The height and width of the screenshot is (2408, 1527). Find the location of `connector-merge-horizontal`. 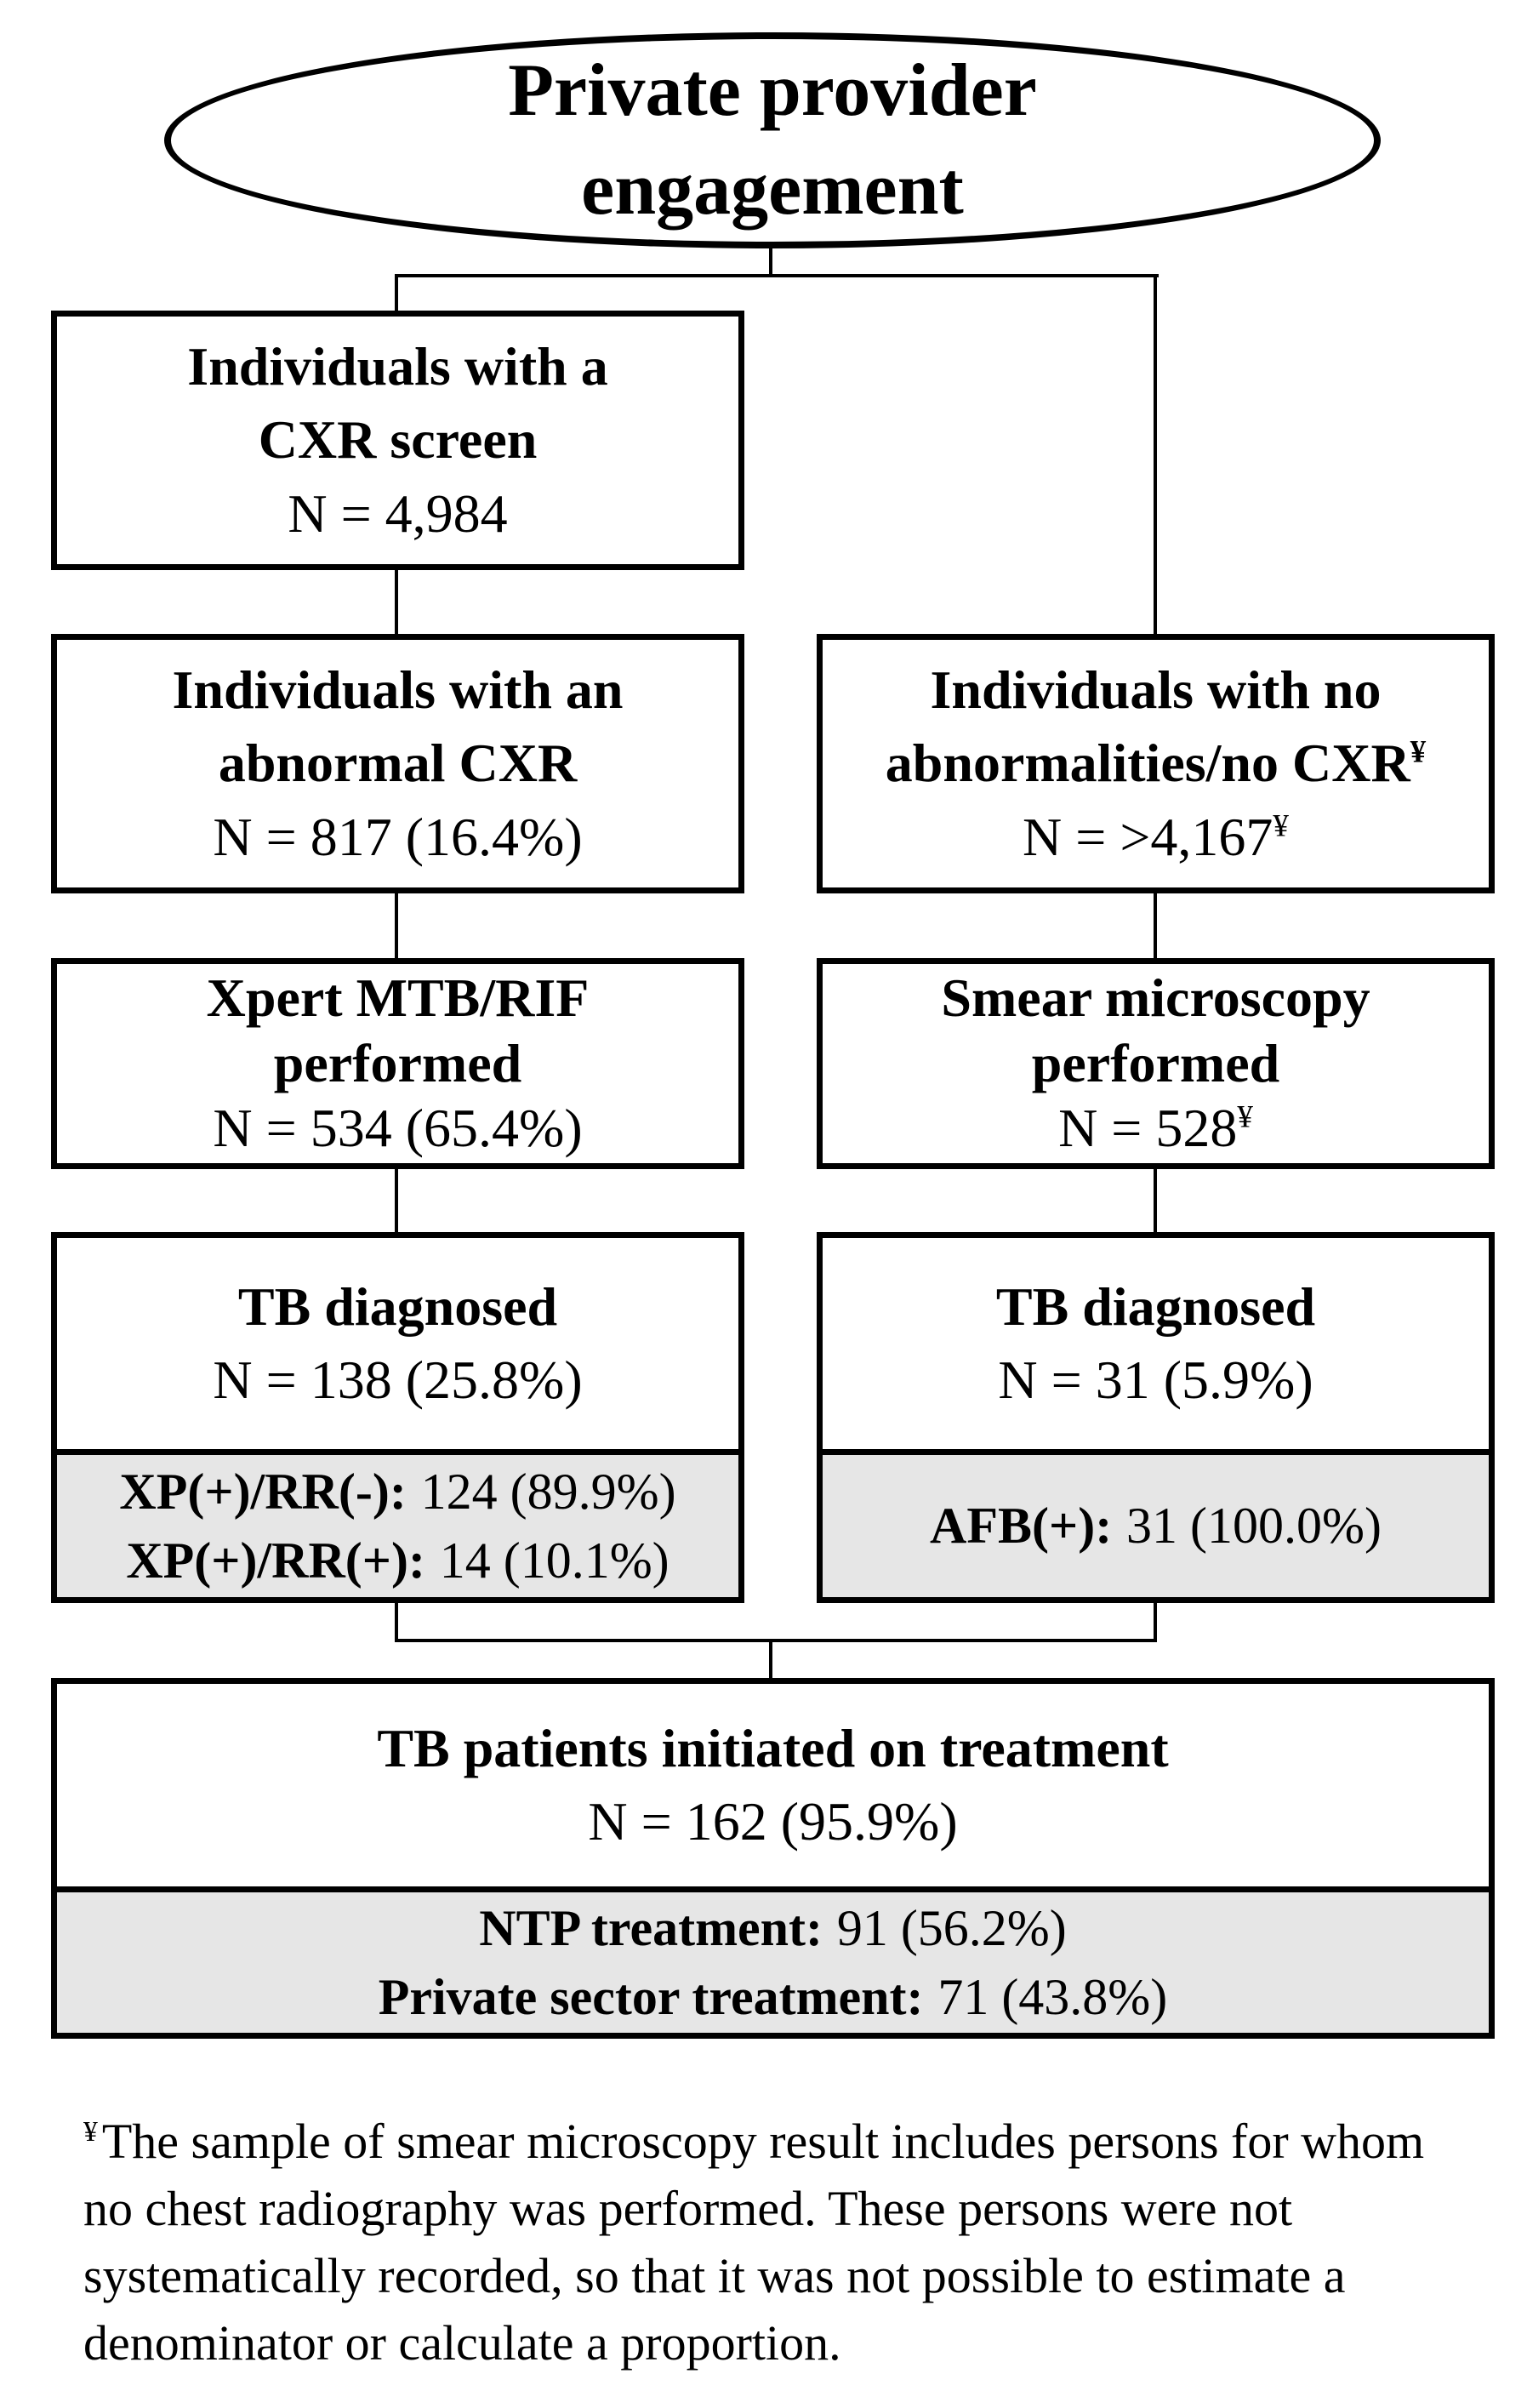

connector-merge-horizontal is located at coordinates (776, 1640).